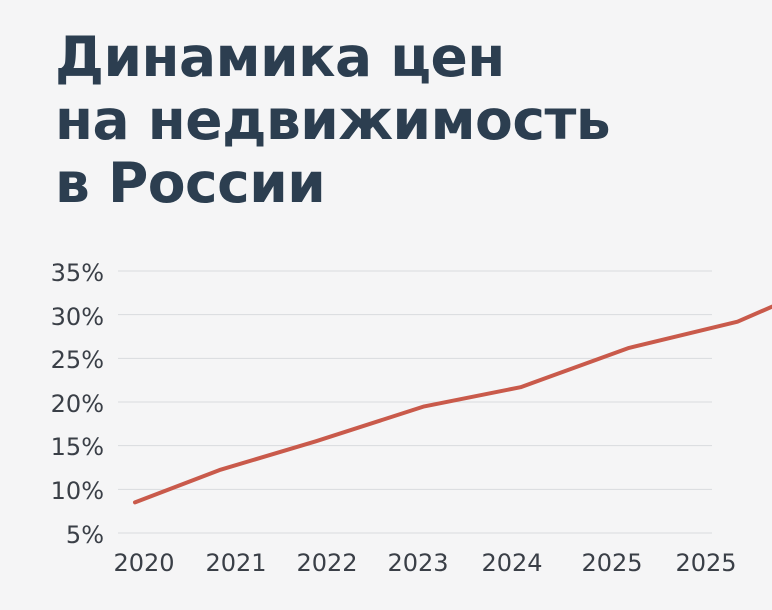  What do you see at coordinates (77, 273) in the screenshot?
I see `y-tick-label: 35%` at bounding box center [77, 273].